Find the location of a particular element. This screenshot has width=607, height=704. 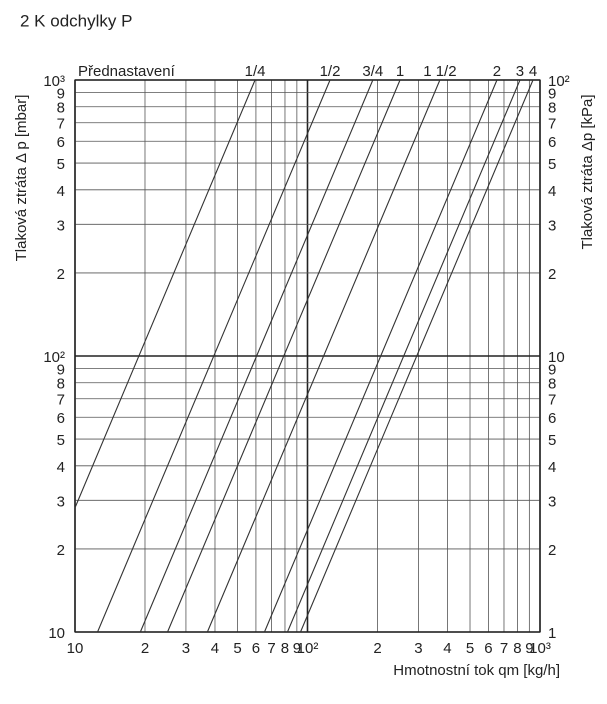

y-axis-label: Tlaková ztráta Δ p [mbar] is located at coordinates (21, 178).